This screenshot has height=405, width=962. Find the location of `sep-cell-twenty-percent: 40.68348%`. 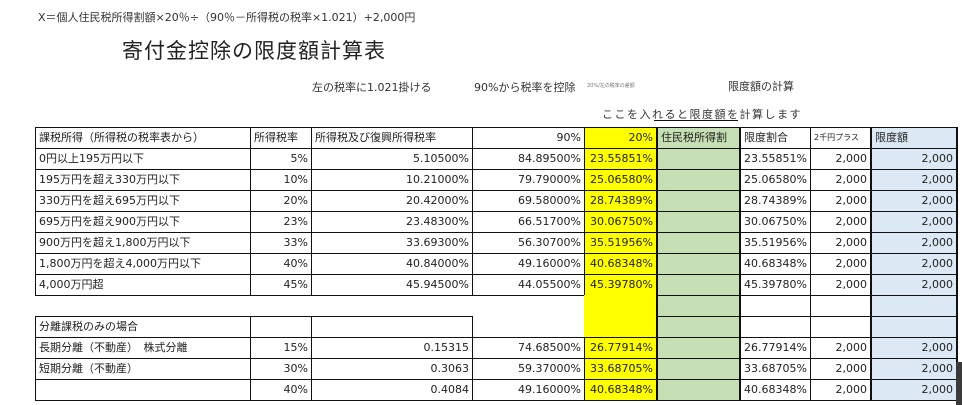

sep-cell-twenty-percent: 40.68348% is located at coordinates (620, 390).